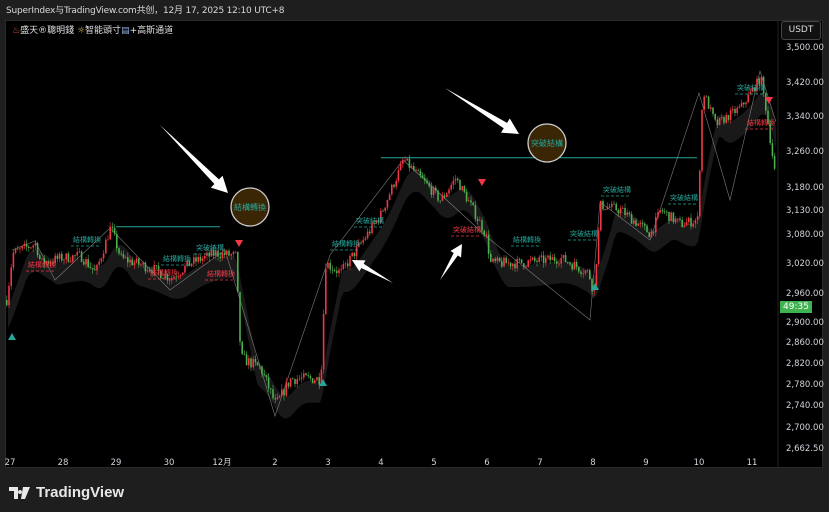 This screenshot has width=829, height=512. I want to click on price-tick-label: 2,860.00, so click(805, 343).